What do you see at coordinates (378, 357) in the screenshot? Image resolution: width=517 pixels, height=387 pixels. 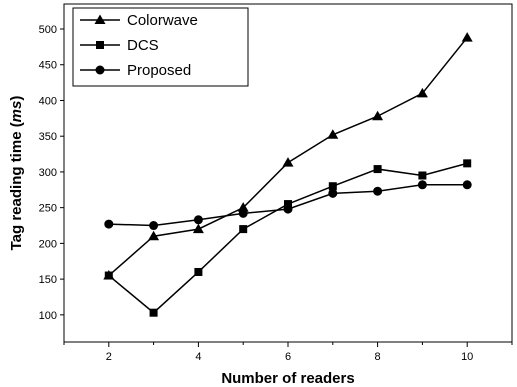 I see `x-tick-label: 8` at bounding box center [378, 357].